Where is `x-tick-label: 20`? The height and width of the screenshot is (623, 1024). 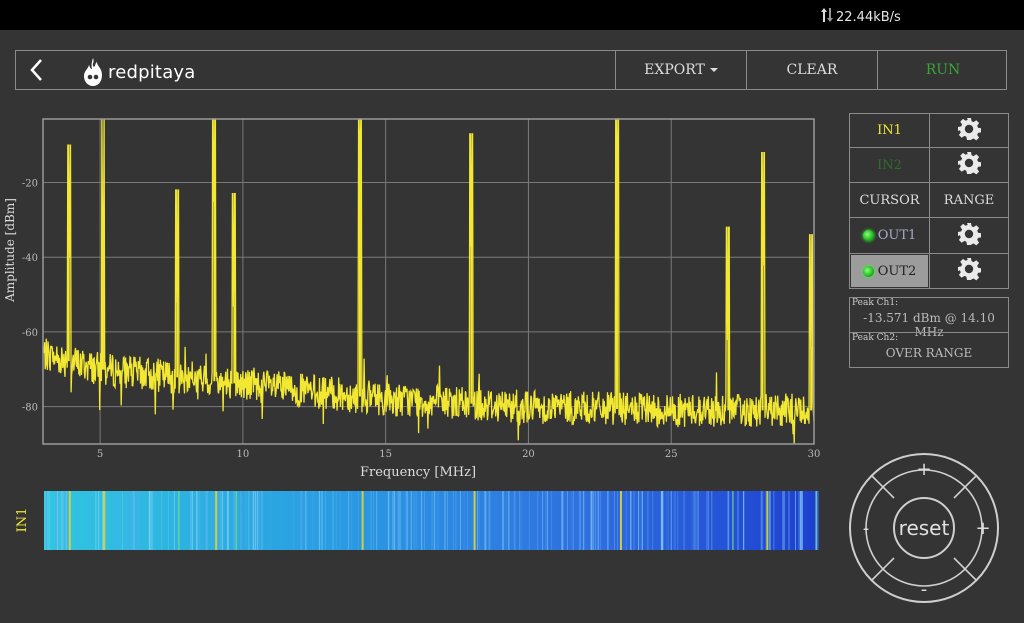 x-tick-label: 20 is located at coordinates (528, 454).